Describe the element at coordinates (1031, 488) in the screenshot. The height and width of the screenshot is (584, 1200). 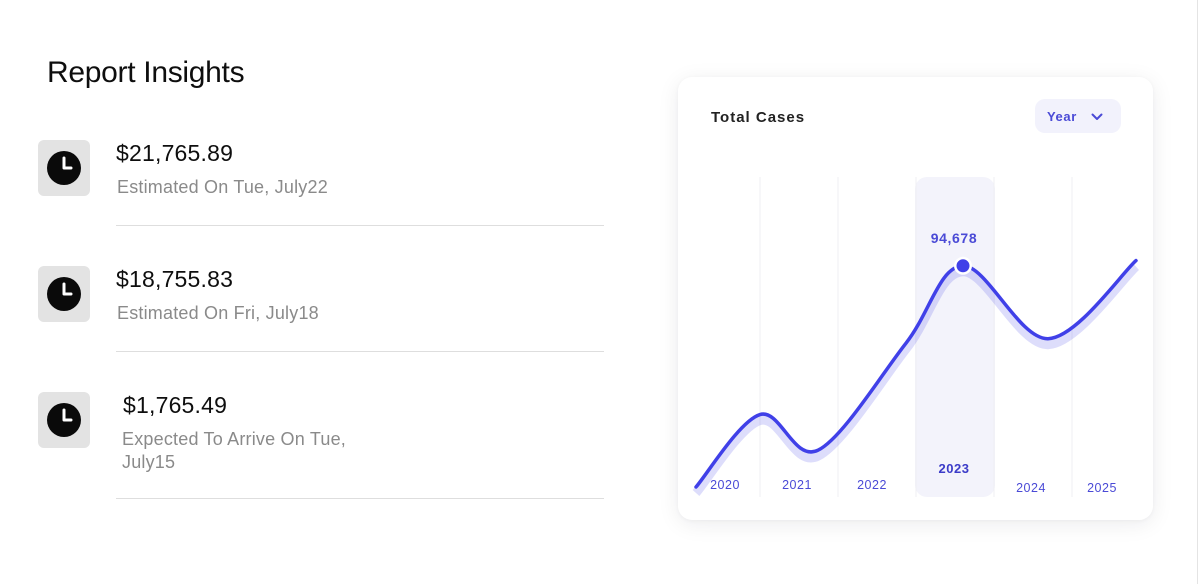
I see `x-tick-label: 2024` at that location.